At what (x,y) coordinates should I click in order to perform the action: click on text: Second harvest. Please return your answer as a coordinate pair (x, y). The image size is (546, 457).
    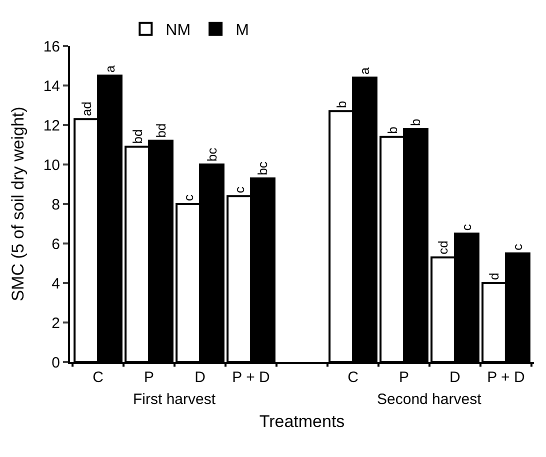
    Looking at the image, I should click on (429, 399).